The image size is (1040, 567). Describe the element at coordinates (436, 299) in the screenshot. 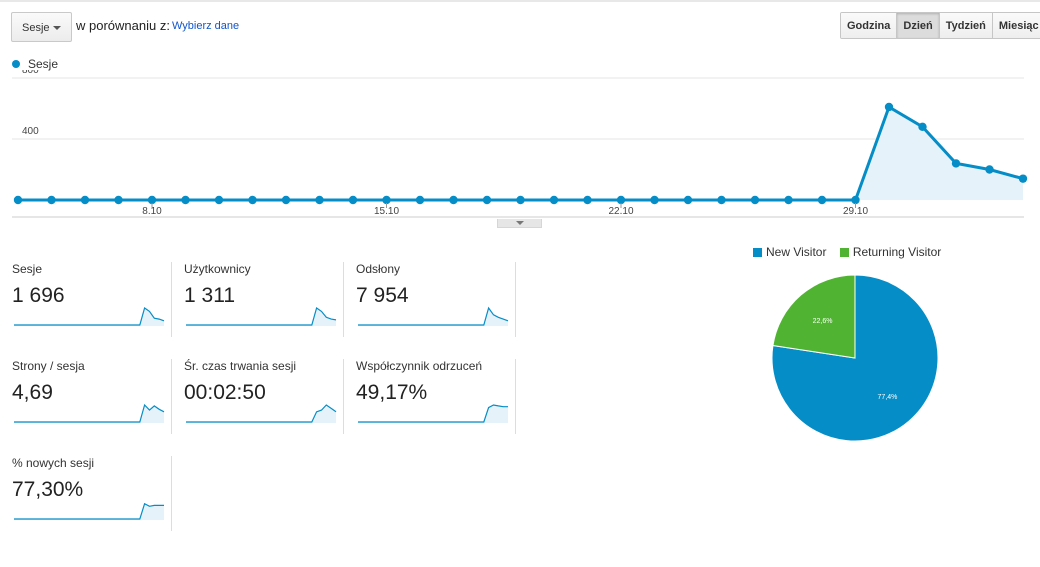

I see `metric-tile-pageviews: Odsłony 7 954` at that location.